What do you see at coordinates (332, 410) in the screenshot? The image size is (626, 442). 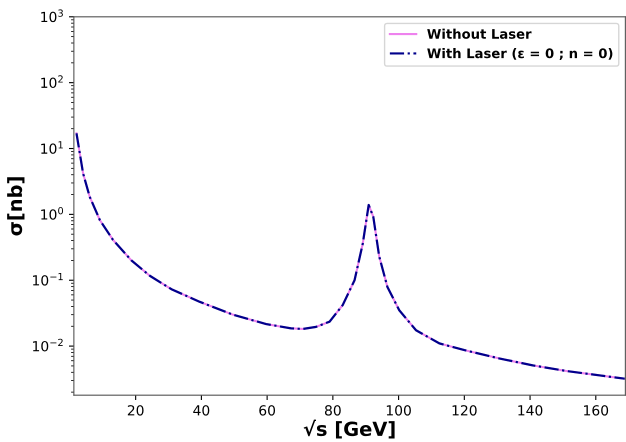 I see `x-tick-label: 80` at bounding box center [332, 410].